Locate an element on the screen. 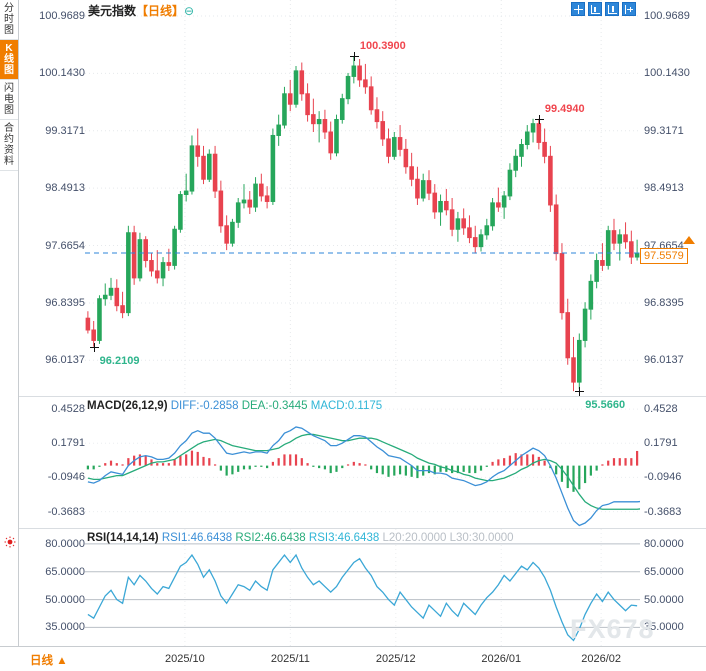  time-axis-tick-label: 2026/02 is located at coordinates (601, 659).